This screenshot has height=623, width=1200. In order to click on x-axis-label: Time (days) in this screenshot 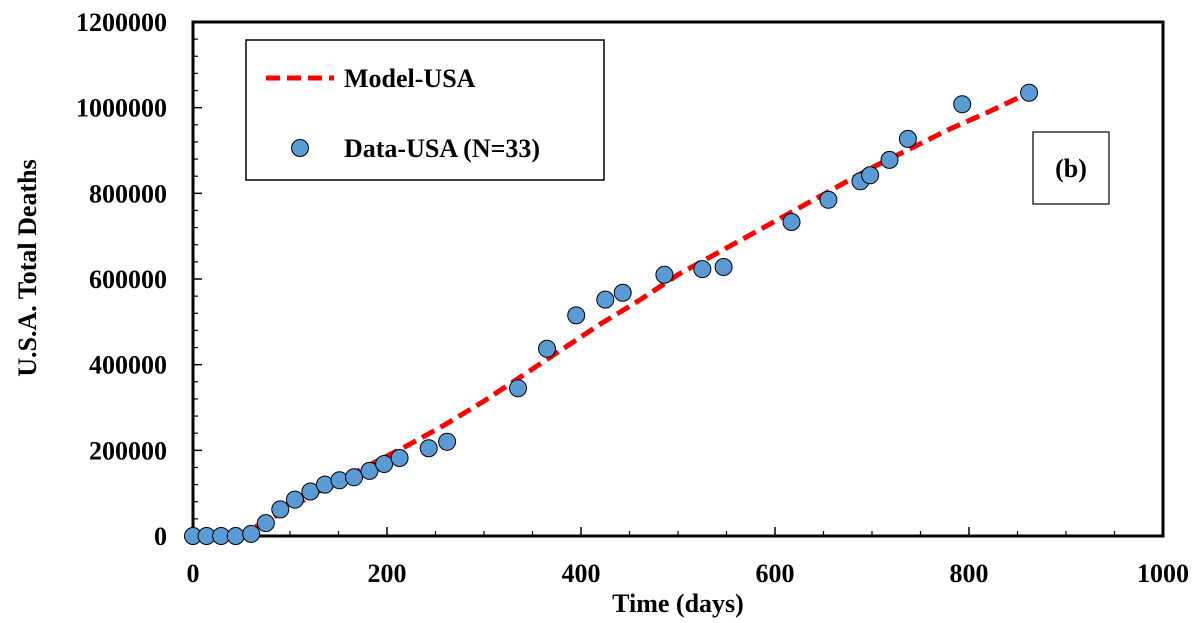, I will do `click(678, 603)`.